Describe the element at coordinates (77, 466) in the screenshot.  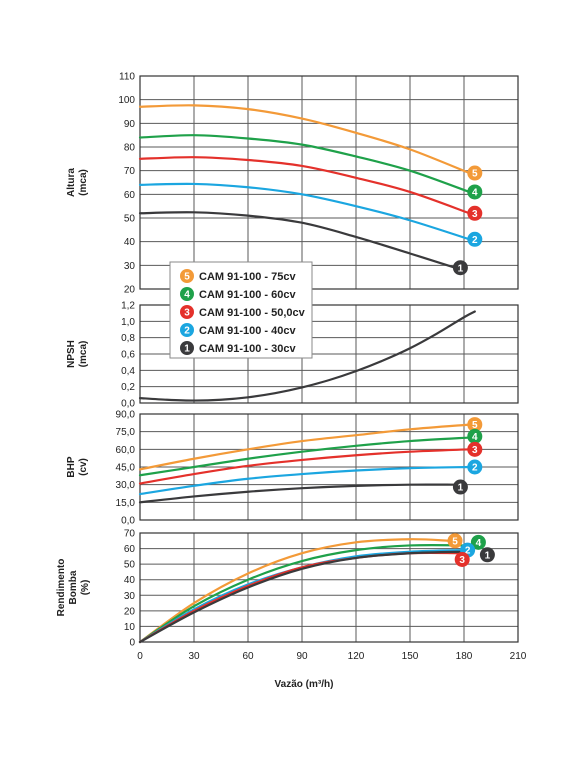
I see `y-axis-title: BHP(cv)` at that location.